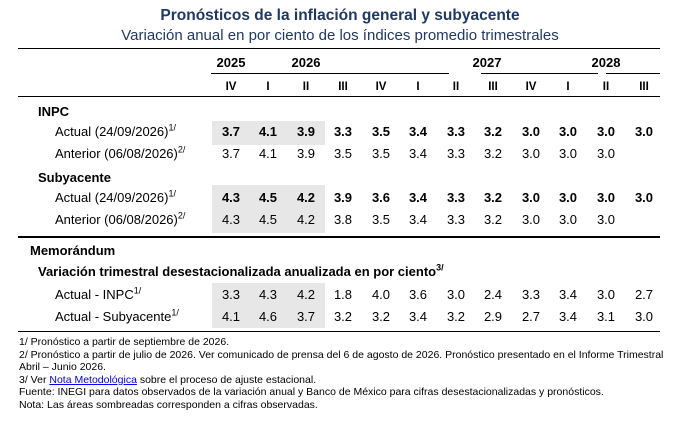 The image size is (680, 431). What do you see at coordinates (381, 294) in the screenshot?
I see `table-cell: 4.0` at bounding box center [381, 294].